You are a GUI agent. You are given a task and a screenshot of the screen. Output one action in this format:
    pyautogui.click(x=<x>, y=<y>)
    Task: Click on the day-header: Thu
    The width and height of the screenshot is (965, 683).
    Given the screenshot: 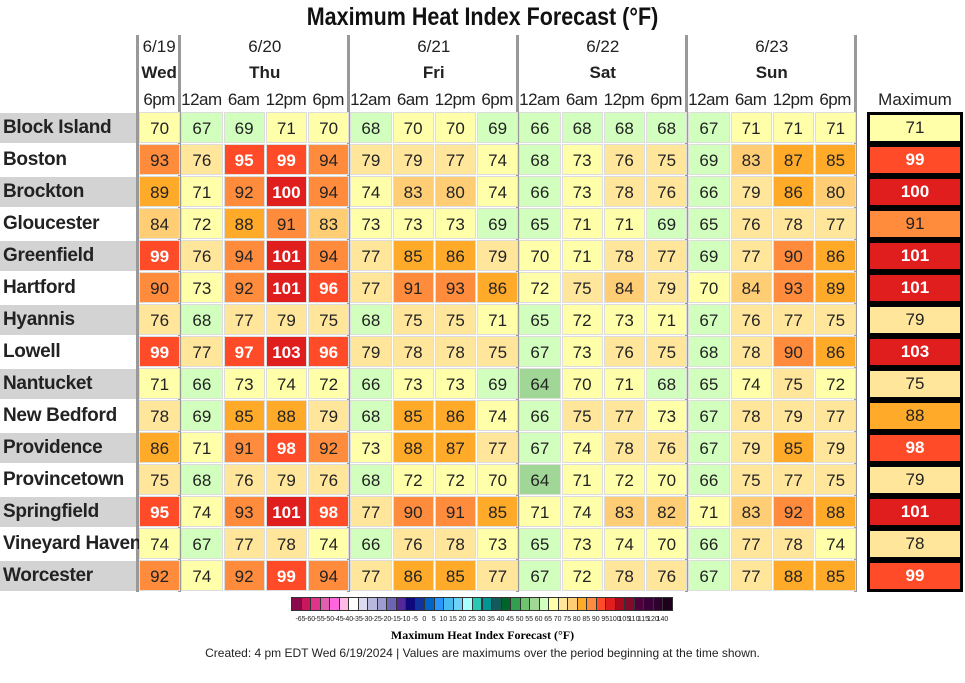 What is the action you would take?
    pyautogui.click(x=265, y=72)
    